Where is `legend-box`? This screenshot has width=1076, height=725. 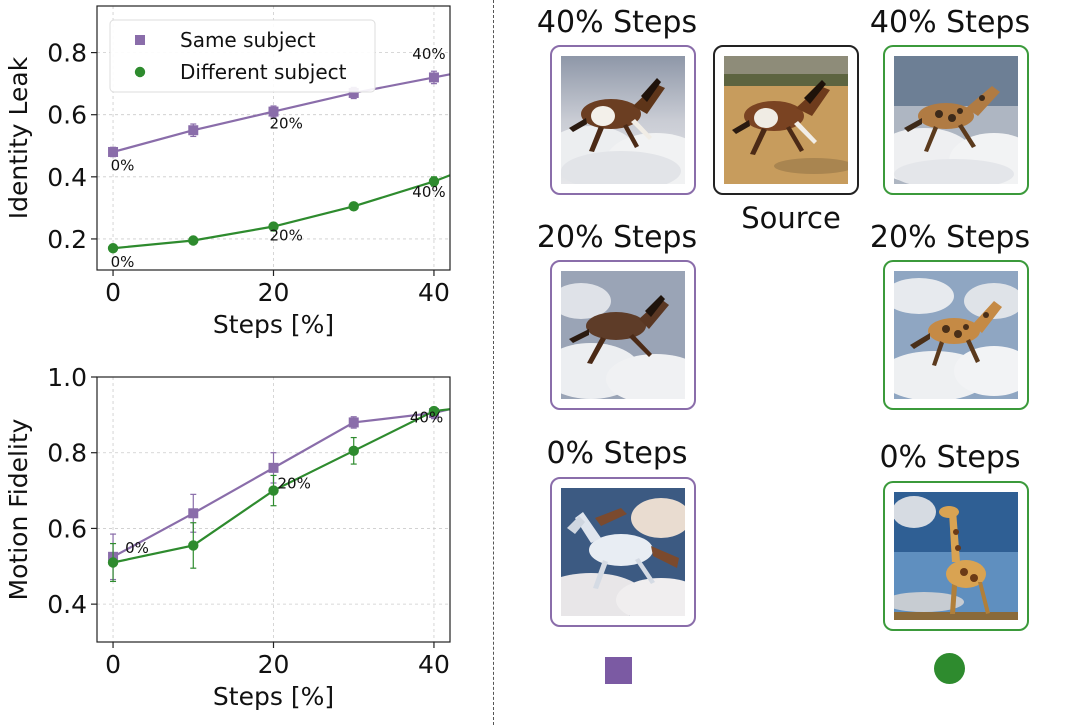
legend-box is located at coordinates (242, 56).